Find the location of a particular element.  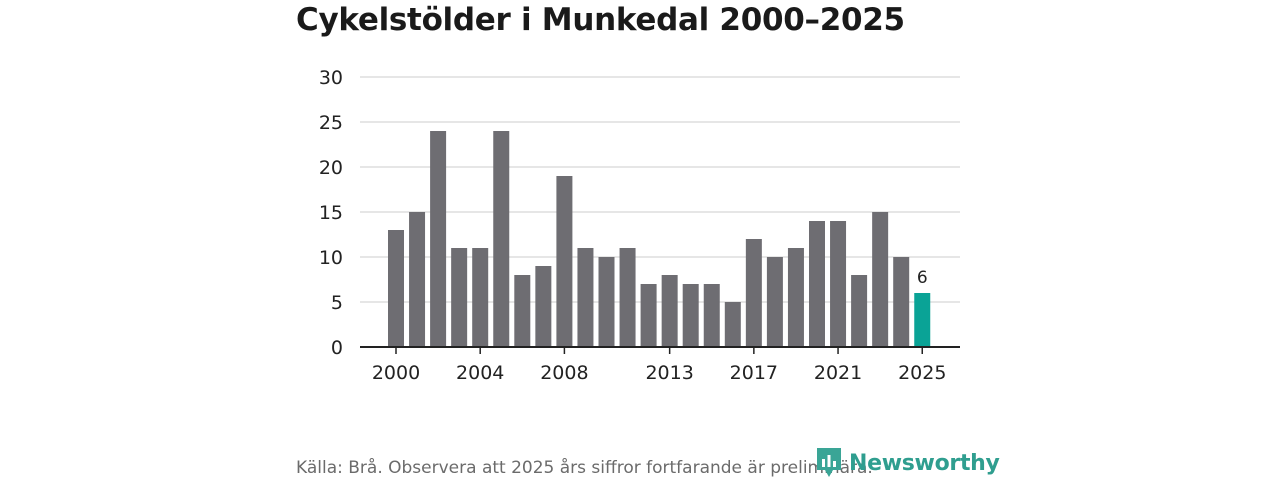

bar-2007 is located at coordinates (543, 306).